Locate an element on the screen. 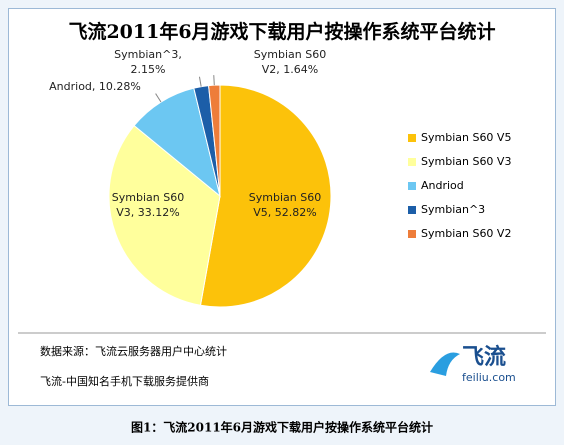 This screenshot has height=445, width=564. data-label: Symbian^3, 2.15% is located at coordinates (148, 62).